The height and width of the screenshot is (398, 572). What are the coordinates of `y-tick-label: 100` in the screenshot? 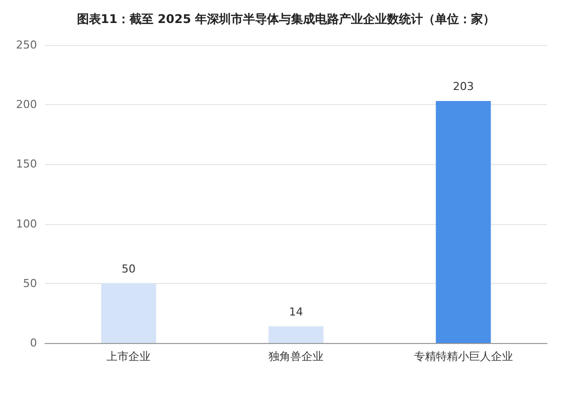 It's located at (26, 223).